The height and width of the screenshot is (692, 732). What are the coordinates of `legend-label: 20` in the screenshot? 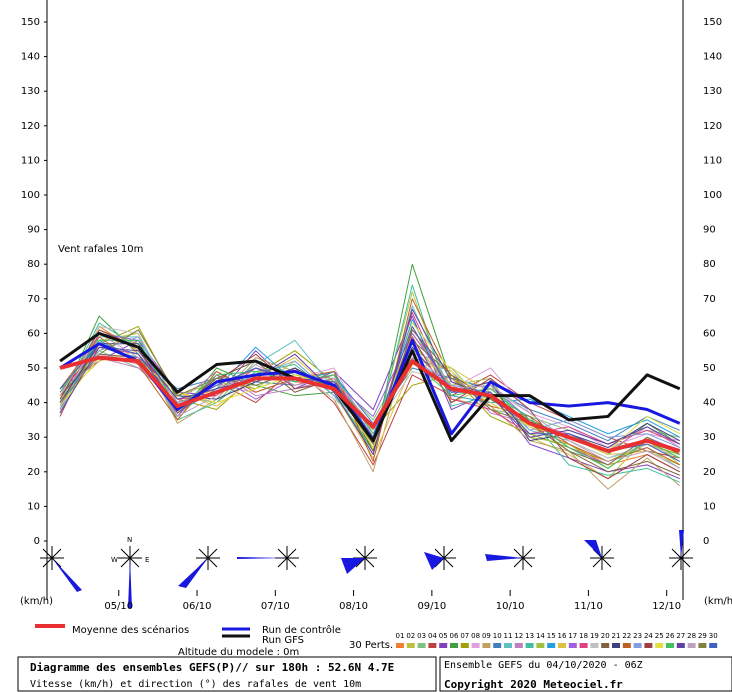 It's located at (605, 636).